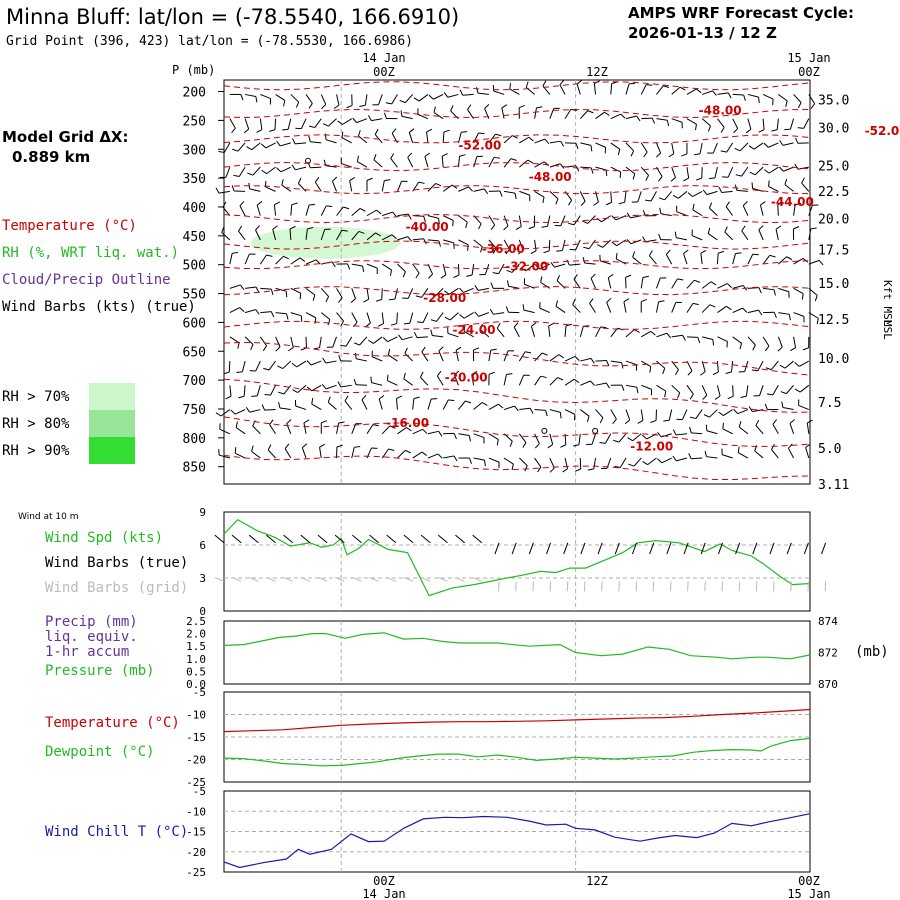 The image size is (900, 900). Describe the element at coordinates (193, 70) in the screenshot. I see `pressure-axis-title: P (mb)` at that location.